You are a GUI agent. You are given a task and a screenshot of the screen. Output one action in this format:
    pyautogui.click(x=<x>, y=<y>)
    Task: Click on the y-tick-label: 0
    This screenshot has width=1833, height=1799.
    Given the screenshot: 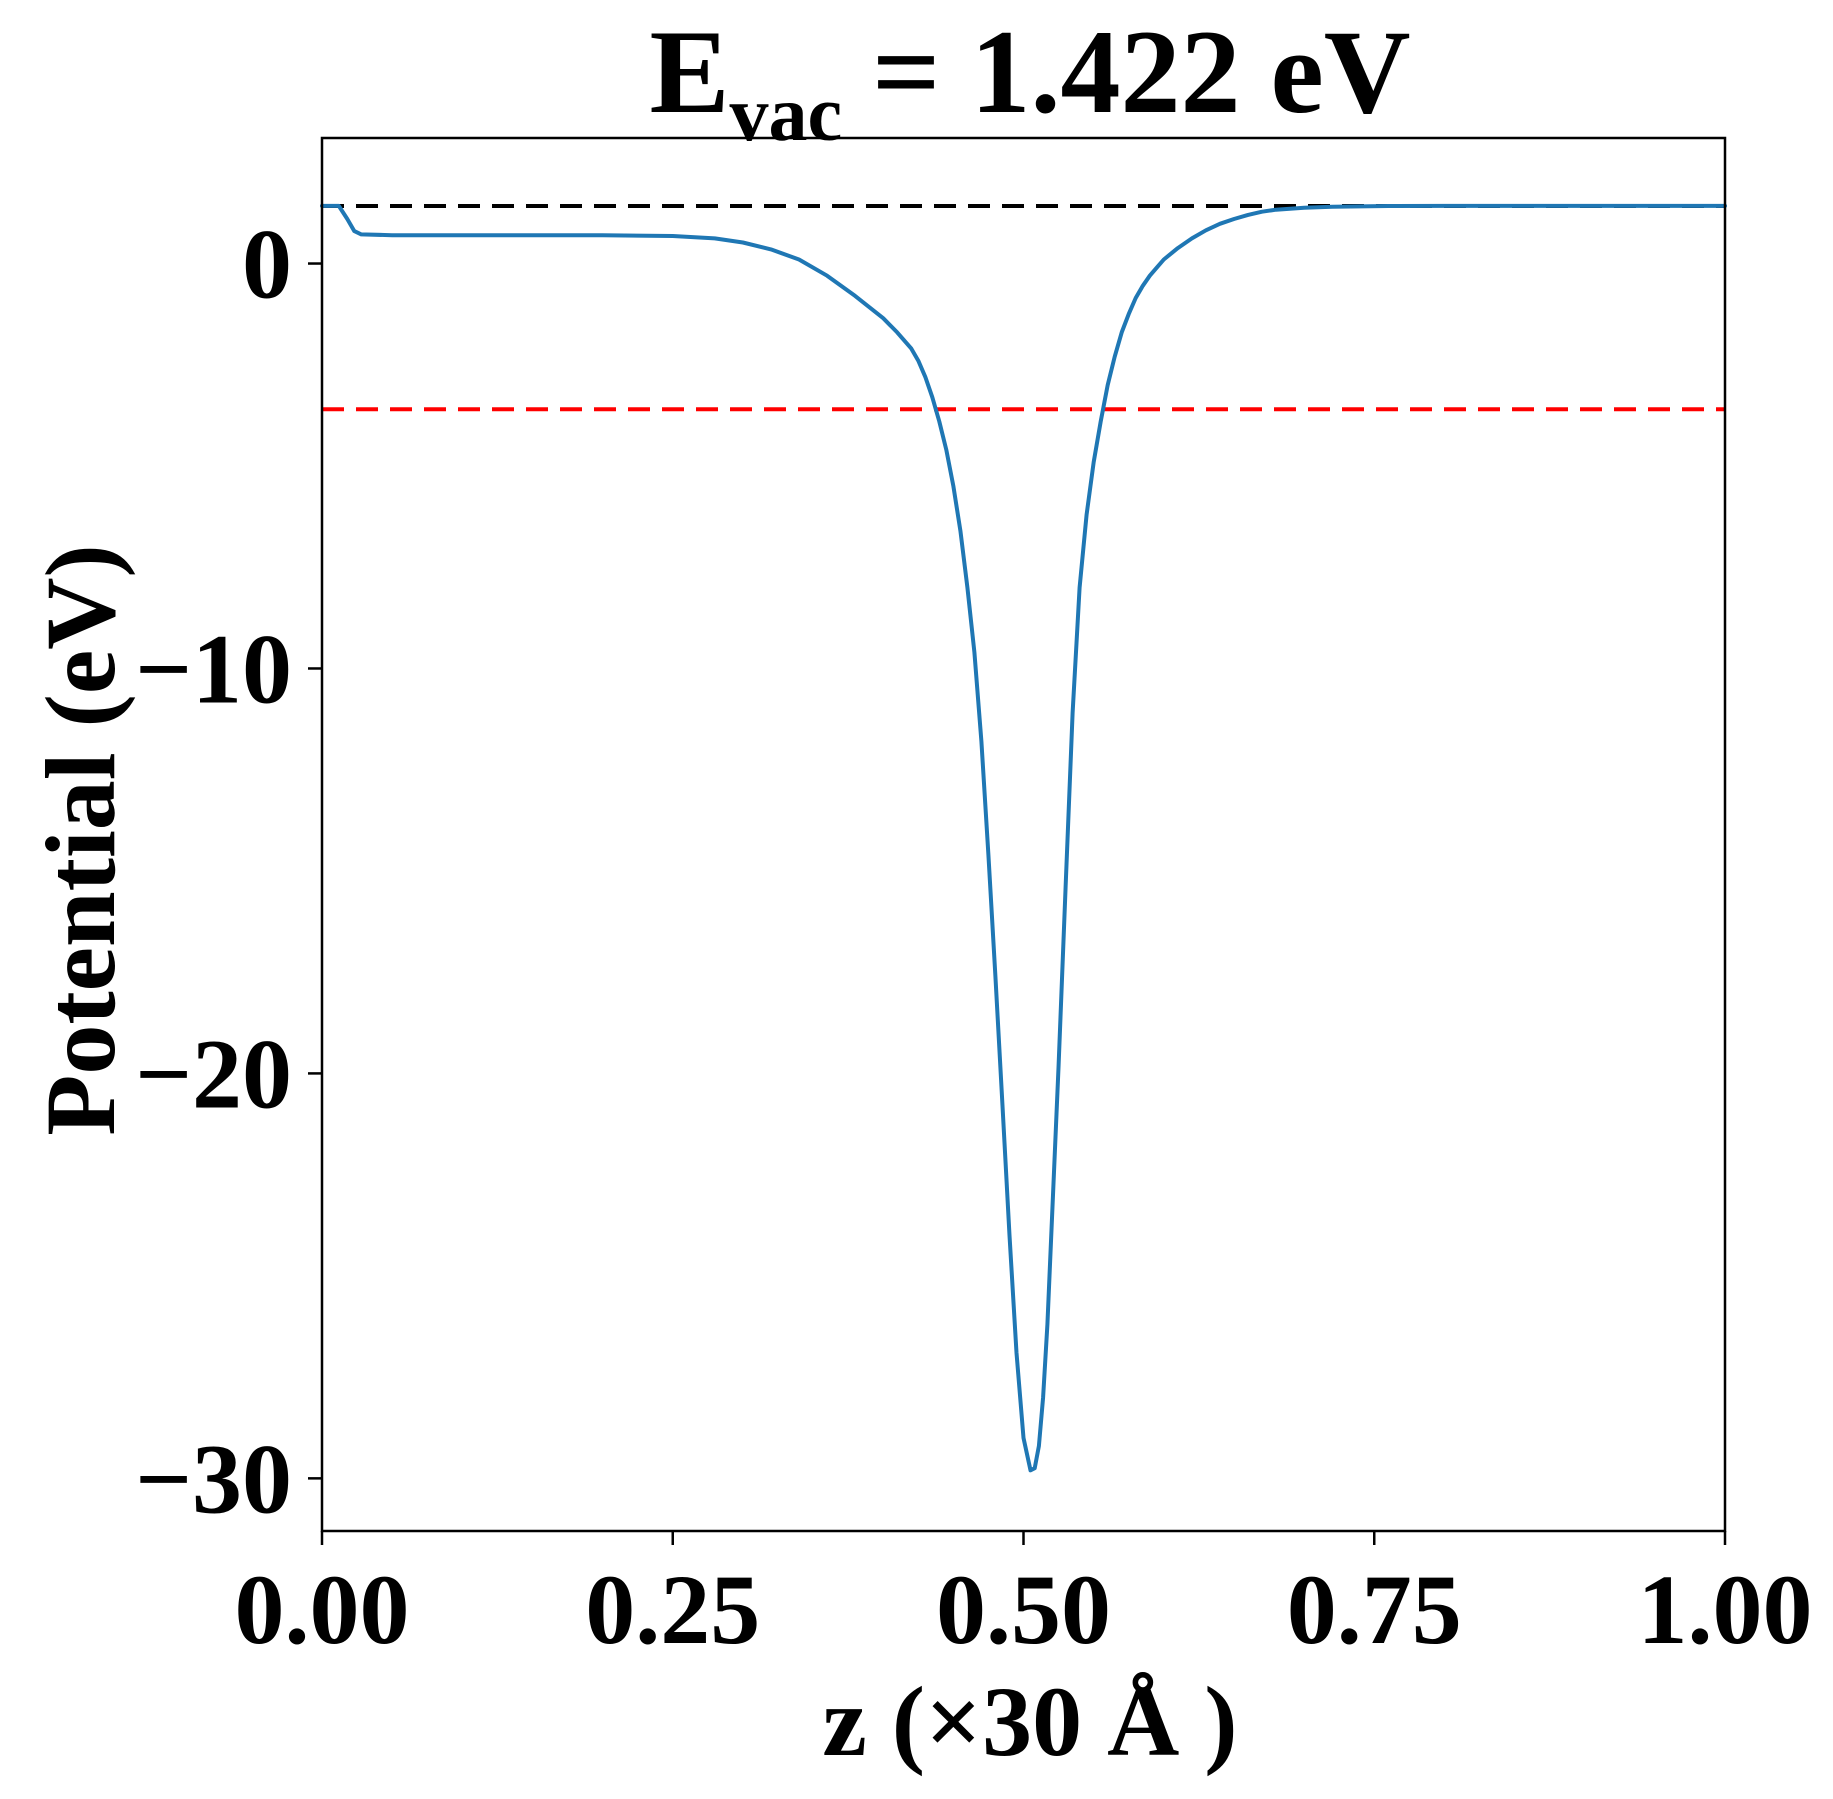 What is the action you would take?
    pyautogui.click(x=267, y=264)
    